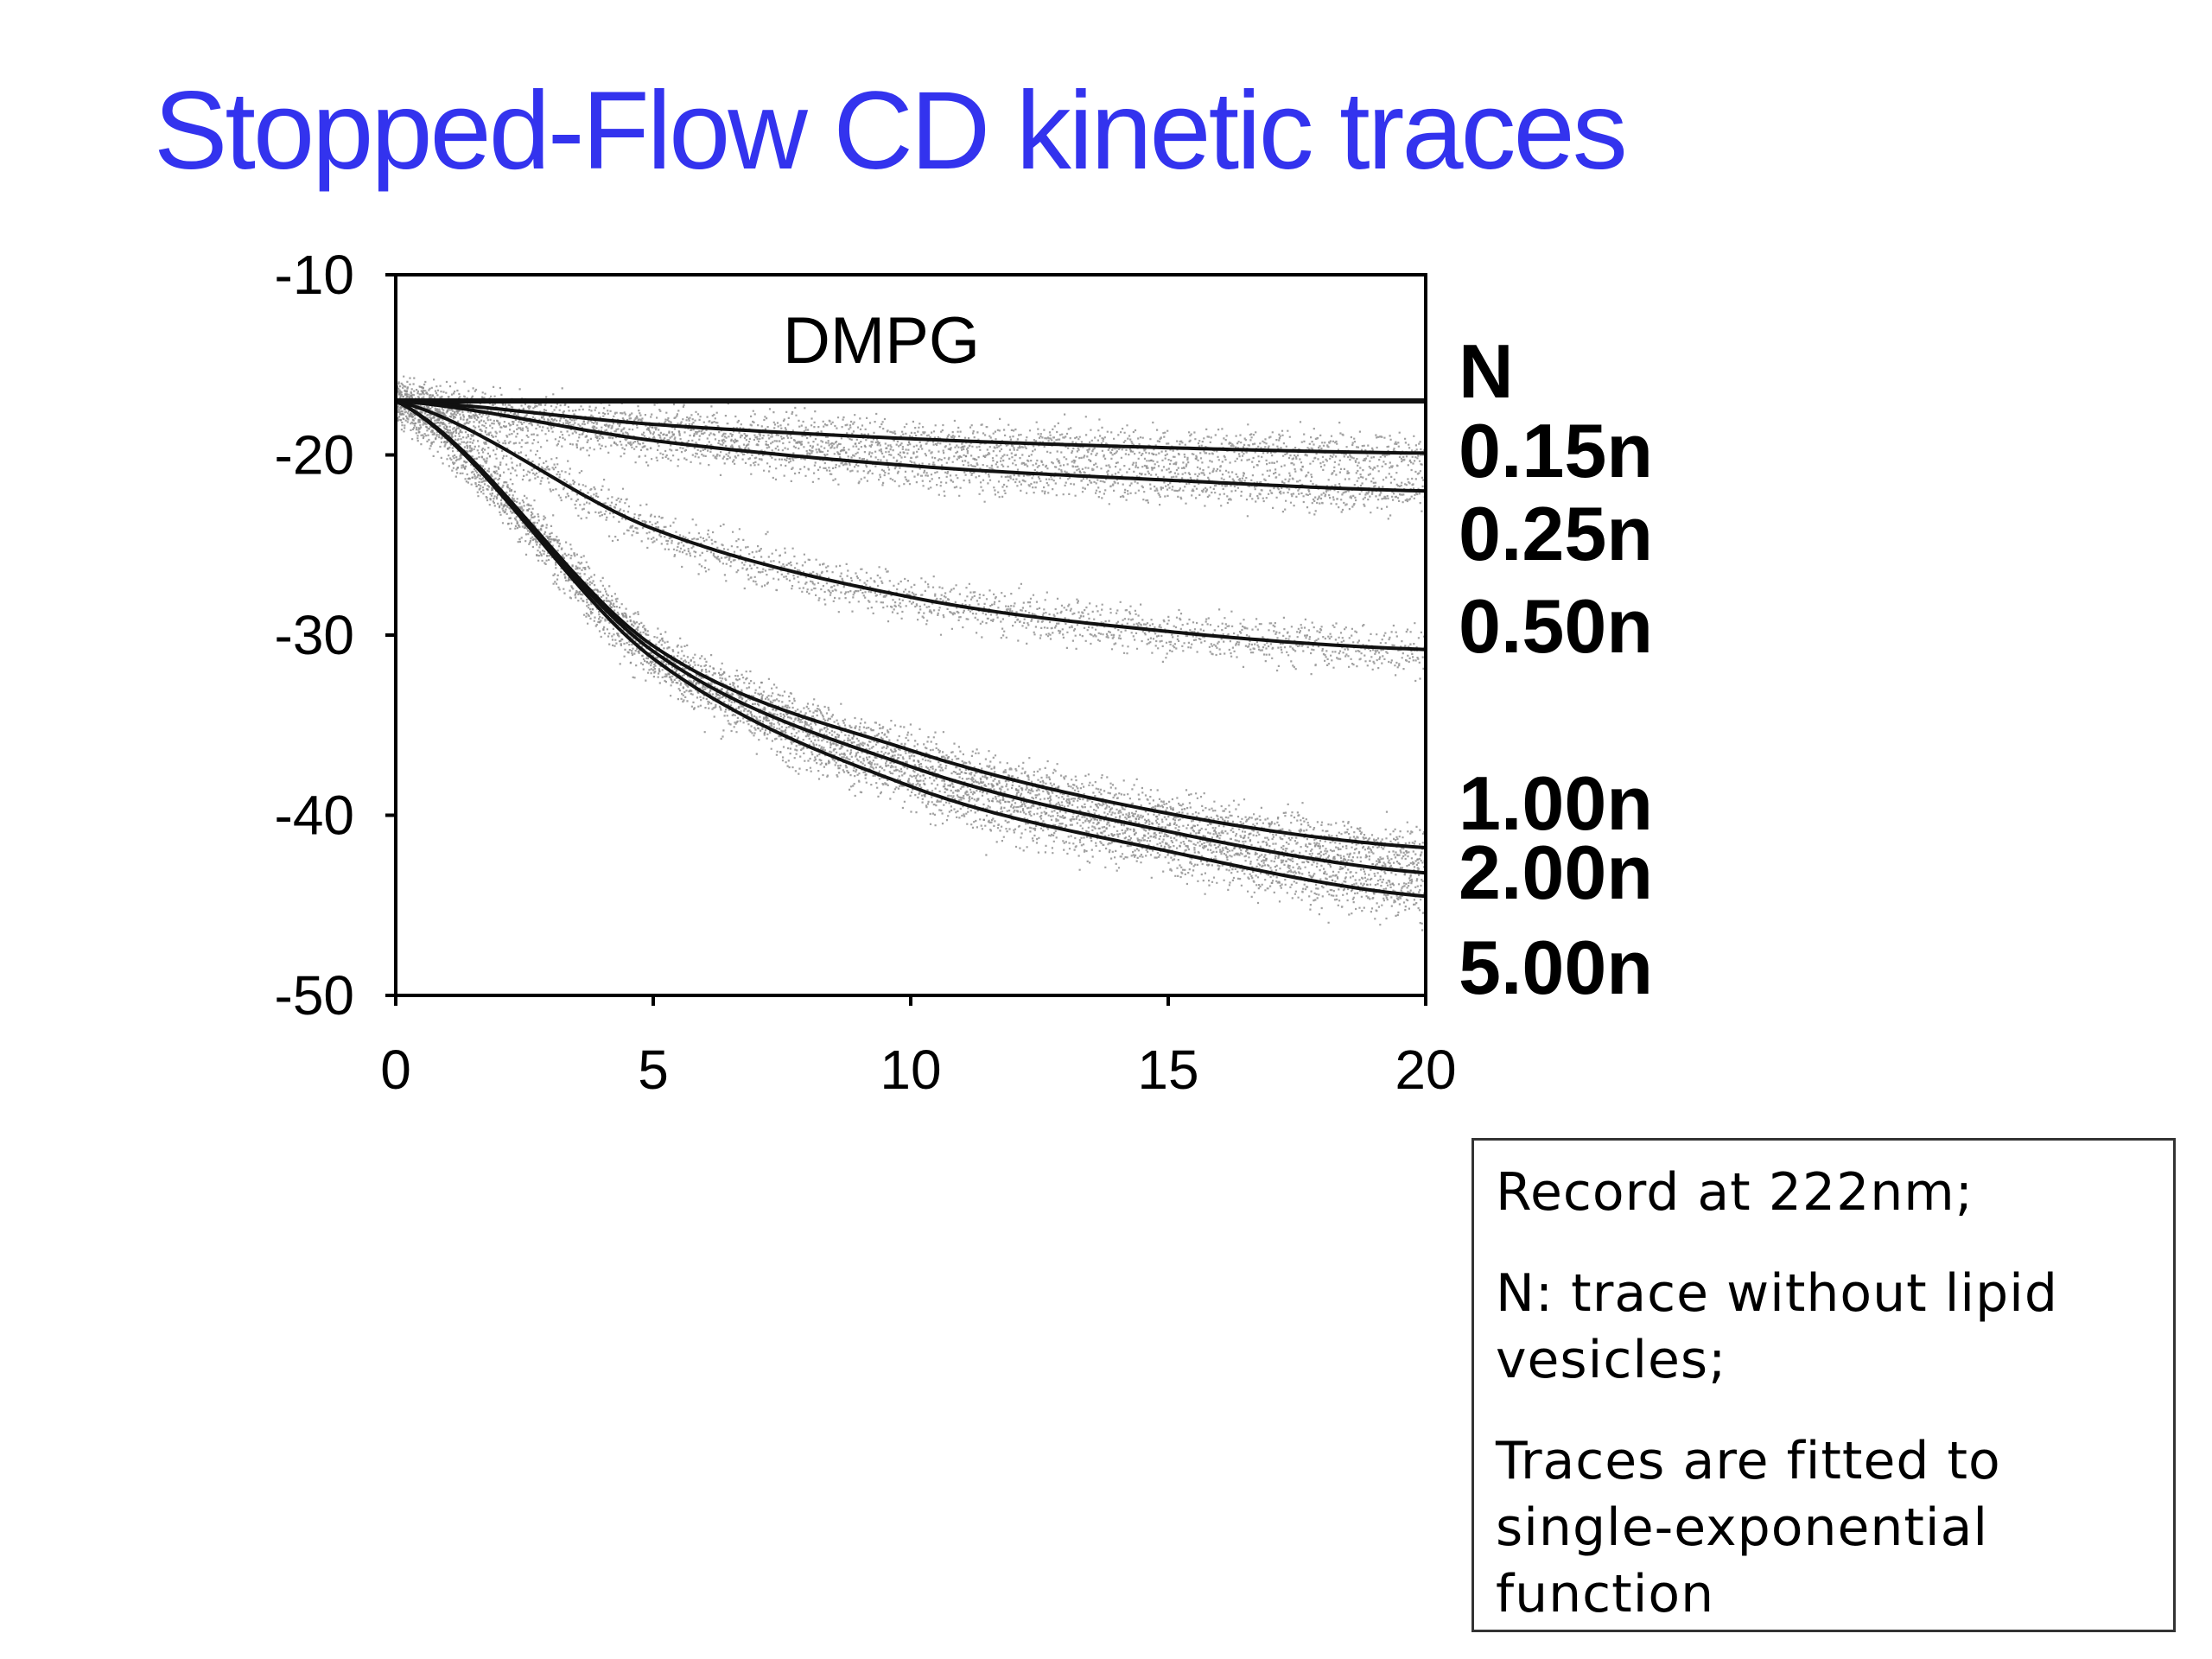 Image resolution: width=2212 pixels, height=1659 pixels. Describe the element at coordinates (1735, 1192) in the screenshot. I see `note-wavelength: Record at 222nm;` at that location.